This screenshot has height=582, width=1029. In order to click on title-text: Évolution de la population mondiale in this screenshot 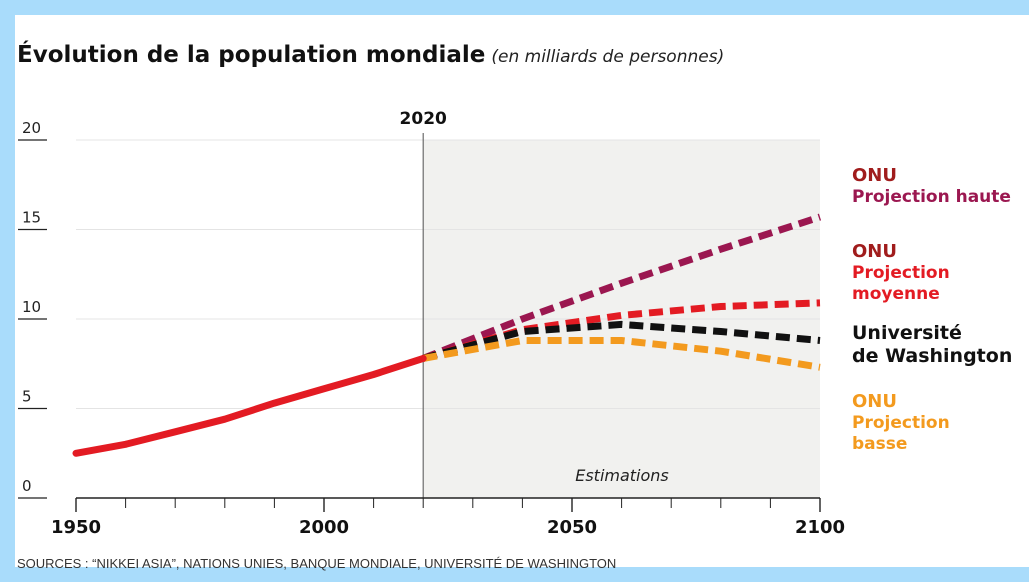, I will do `click(251, 55)`.